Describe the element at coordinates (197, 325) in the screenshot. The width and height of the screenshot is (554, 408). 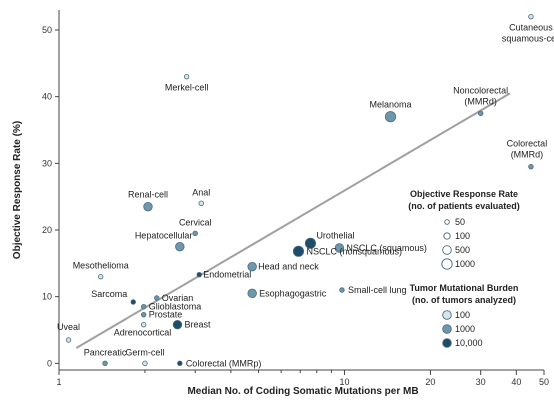
I see `point-label: Breast` at that location.